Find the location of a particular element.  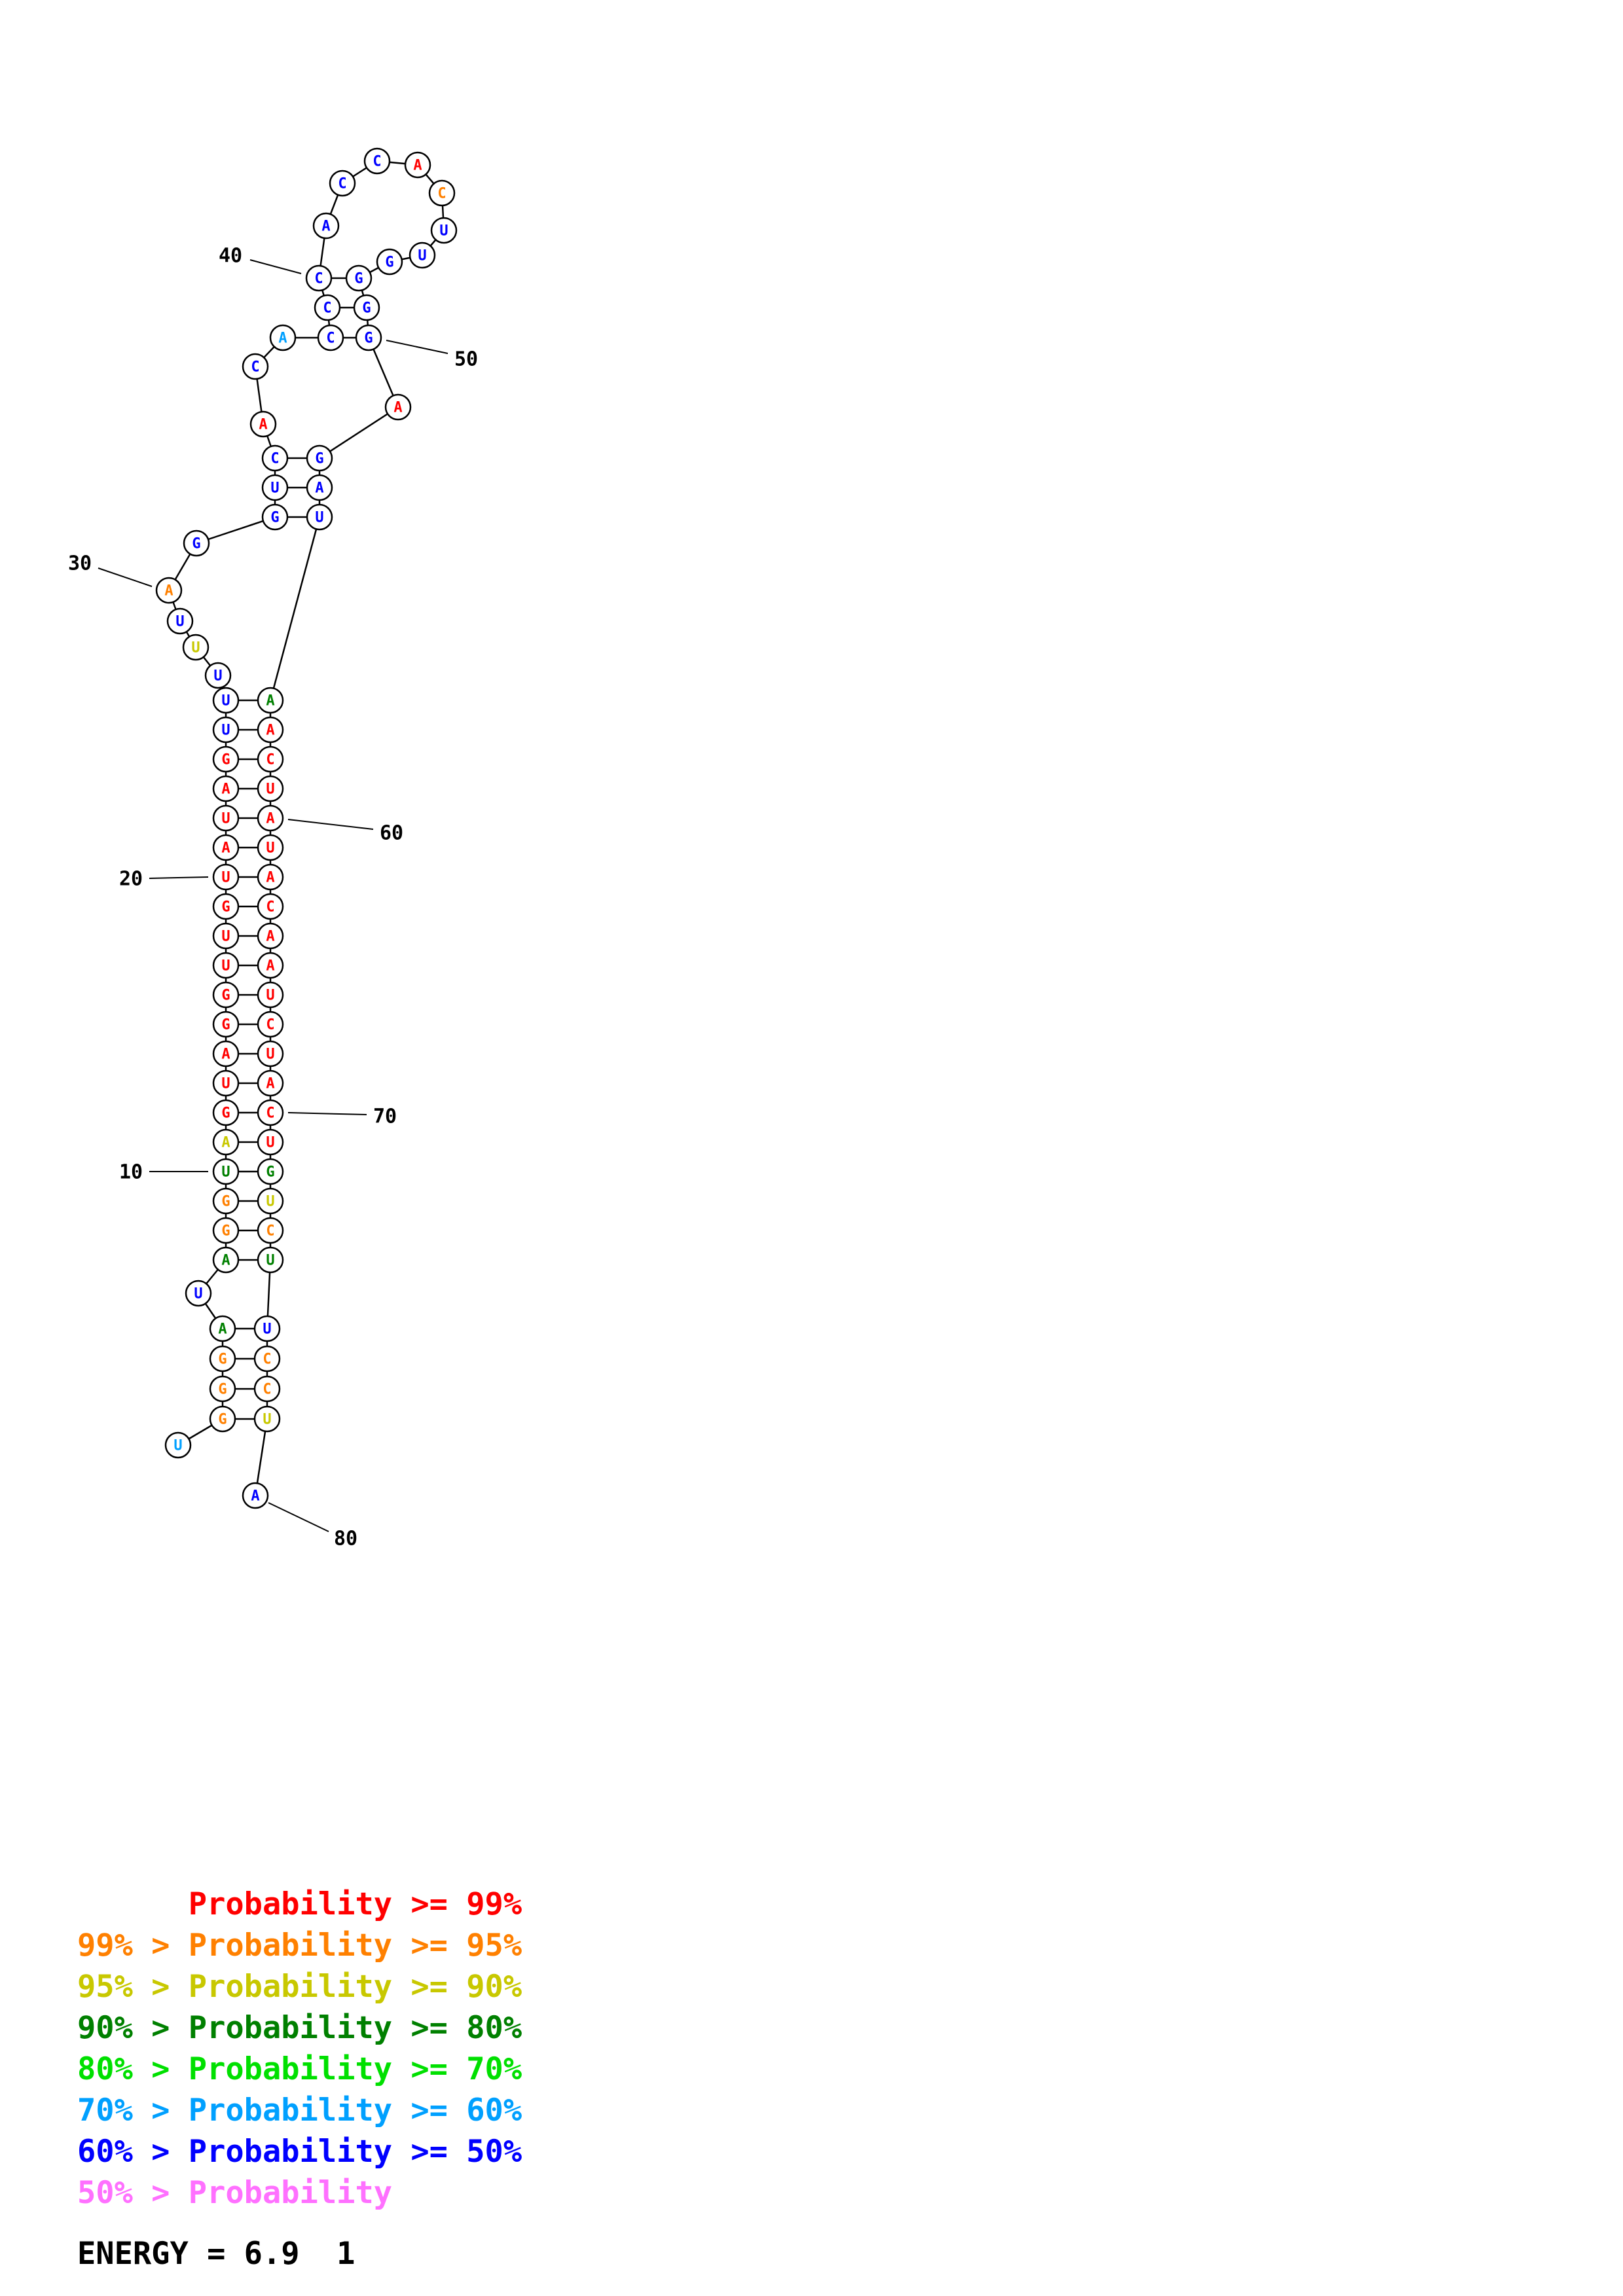

nucleotide-base-43-C: C is located at coordinates (377, 162).